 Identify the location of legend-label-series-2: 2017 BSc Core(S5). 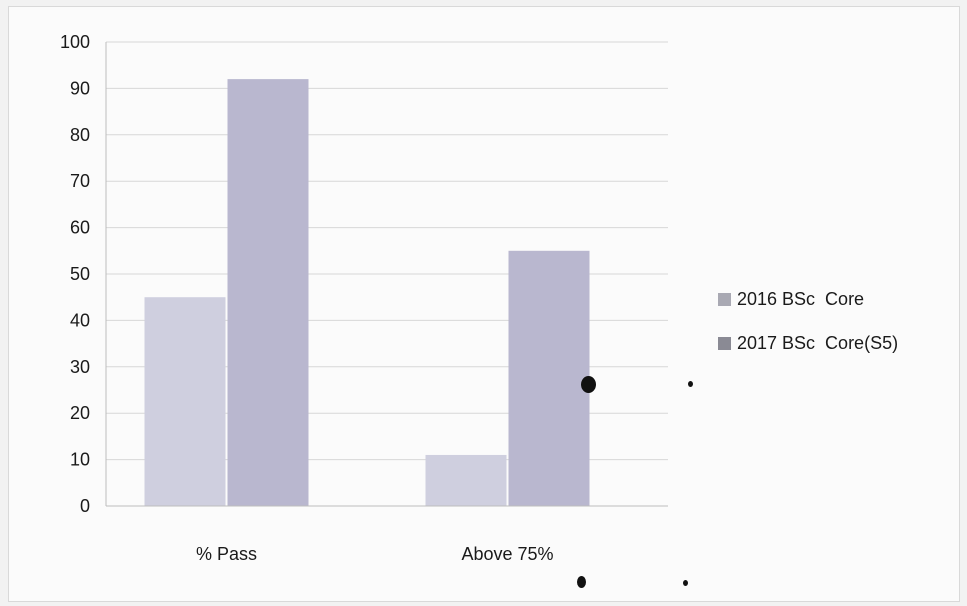
(818, 342).